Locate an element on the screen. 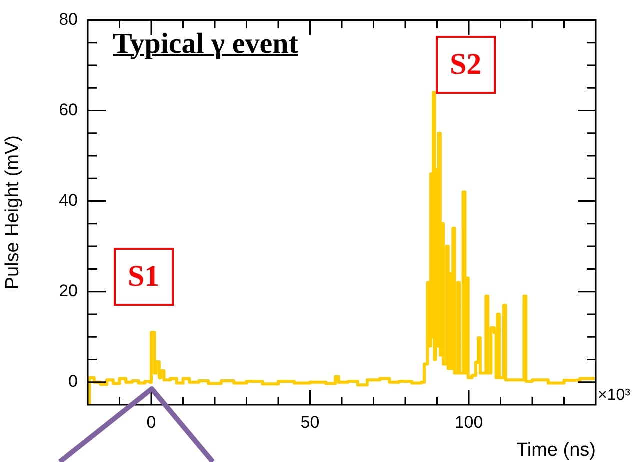 The image size is (636, 462). y-axis-title: Pulse Height (mV) is located at coordinates (13, 213).